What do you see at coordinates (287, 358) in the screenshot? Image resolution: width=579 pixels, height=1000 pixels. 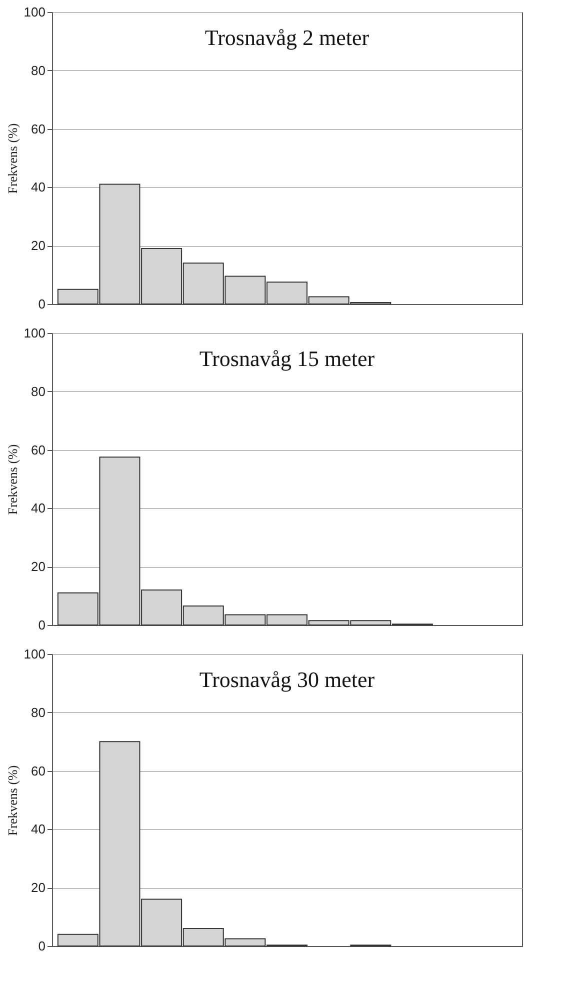 I see `text: Trosnavåg 15 meter` at bounding box center [287, 358].